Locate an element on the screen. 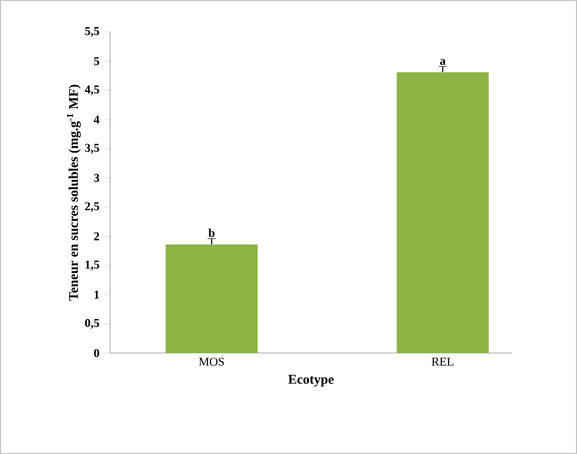  y-tick-label: 0,5 is located at coordinates (92, 323).